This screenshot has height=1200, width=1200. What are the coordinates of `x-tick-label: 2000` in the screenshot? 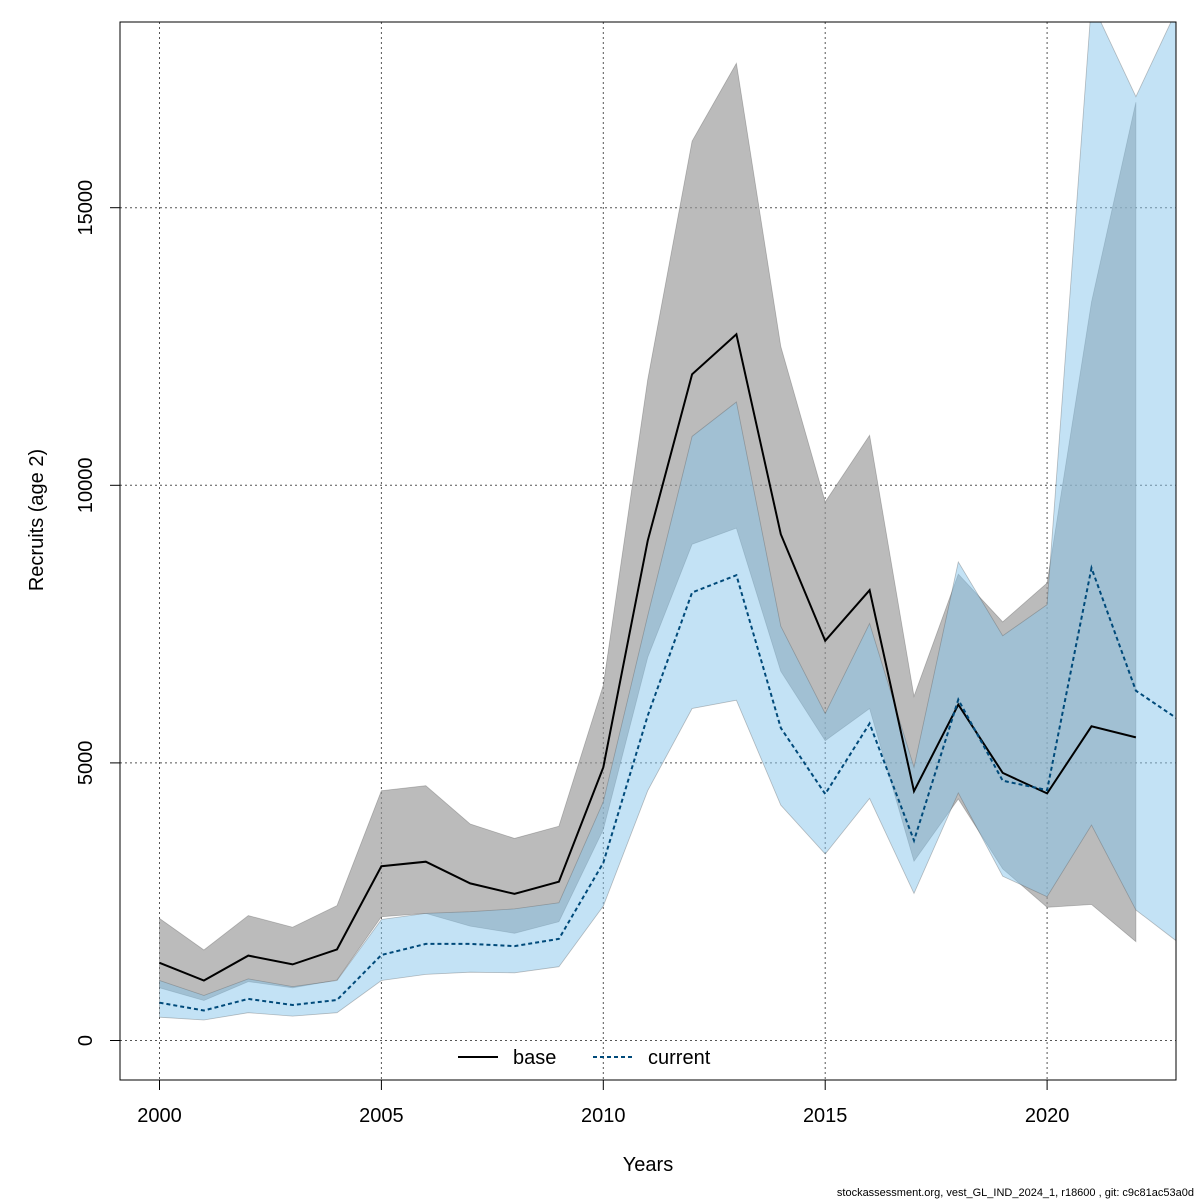 It's located at (159, 1116).